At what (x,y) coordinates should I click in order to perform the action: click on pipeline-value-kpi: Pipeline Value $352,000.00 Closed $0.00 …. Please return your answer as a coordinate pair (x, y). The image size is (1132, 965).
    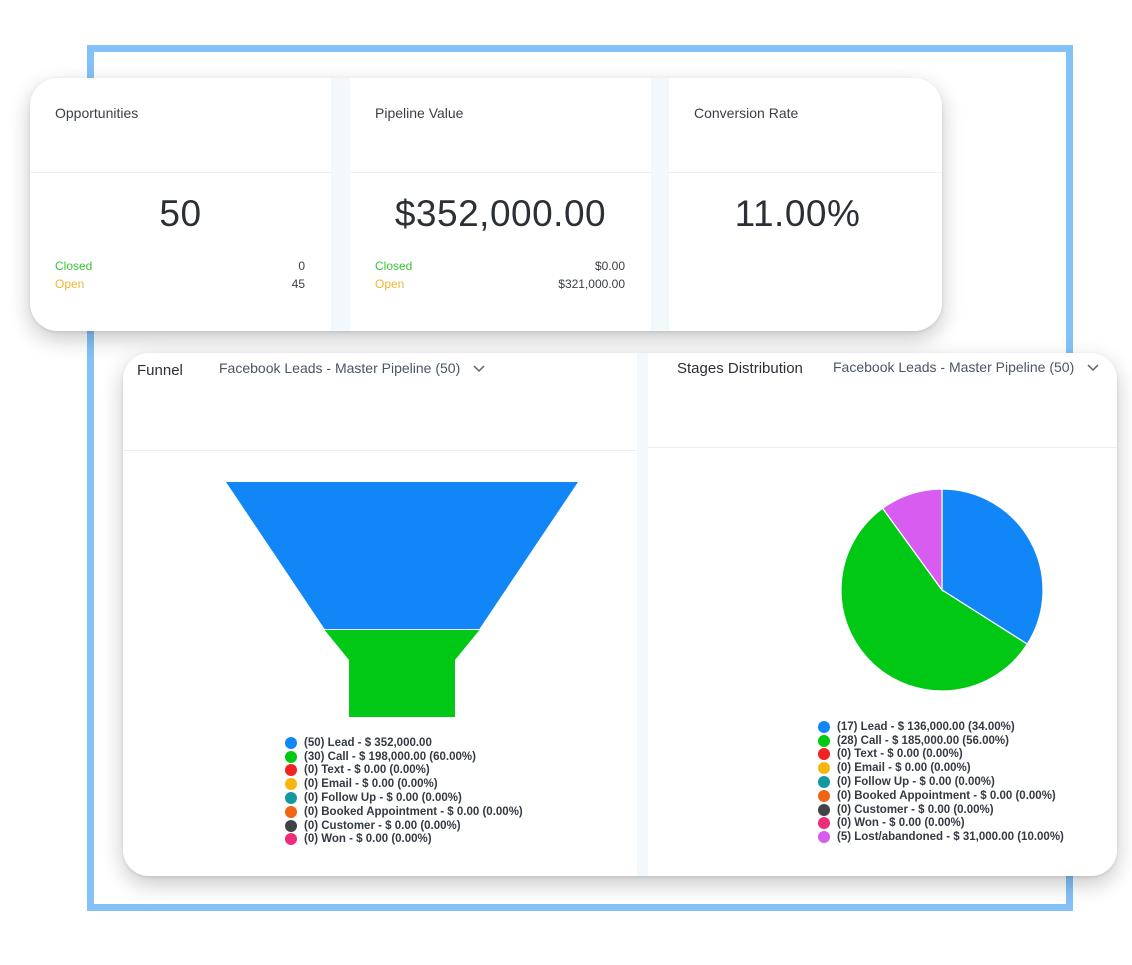
    Looking at the image, I should click on (500, 204).